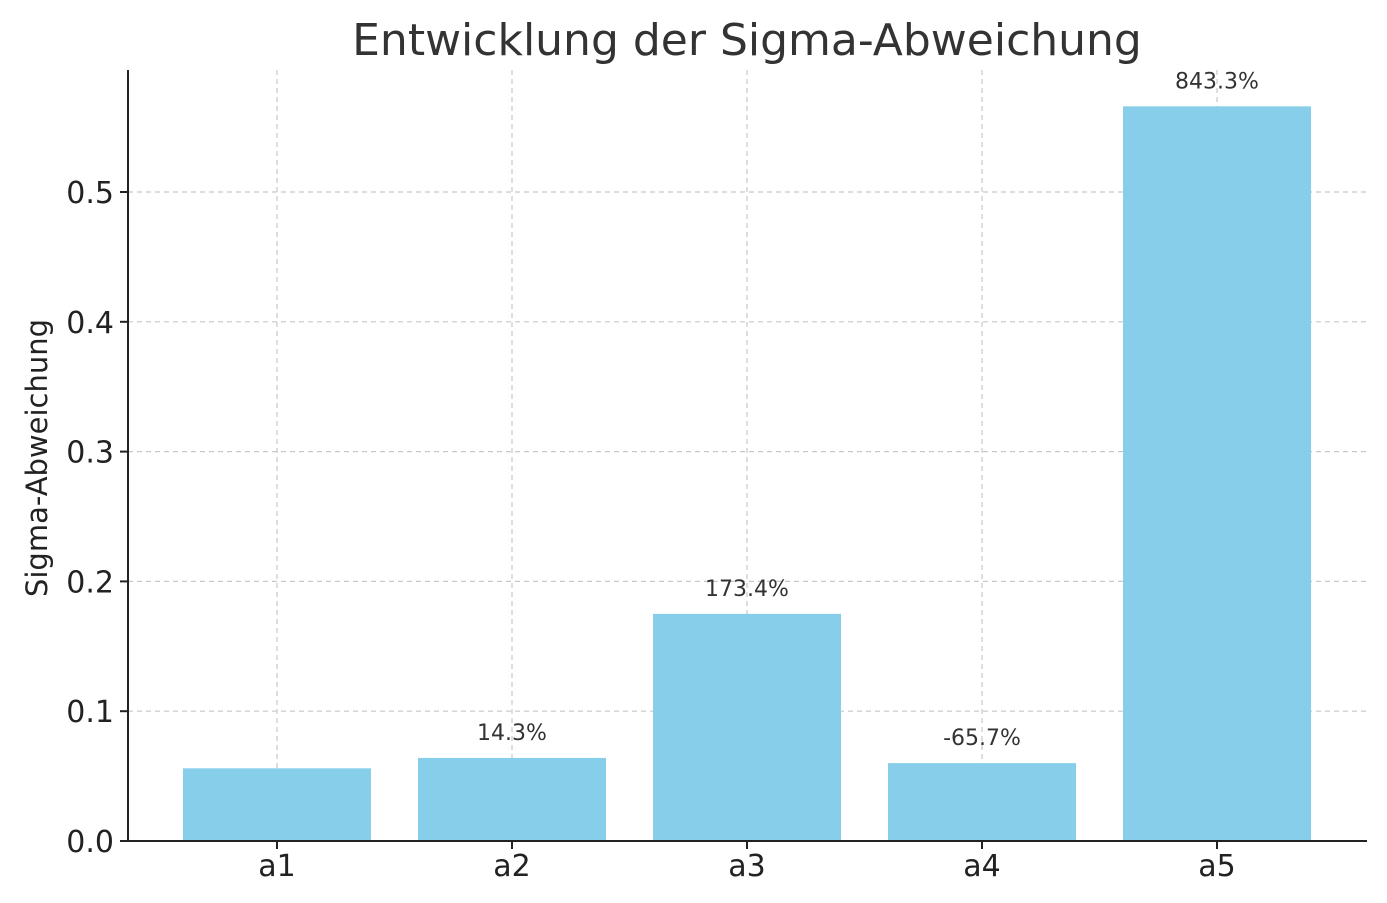 This screenshot has height=903, width=1387. What do you see at coordinates (982, 738) in the screenshot?
I see `data-label-a4: -65.7%` at bounding box center [982, 738].